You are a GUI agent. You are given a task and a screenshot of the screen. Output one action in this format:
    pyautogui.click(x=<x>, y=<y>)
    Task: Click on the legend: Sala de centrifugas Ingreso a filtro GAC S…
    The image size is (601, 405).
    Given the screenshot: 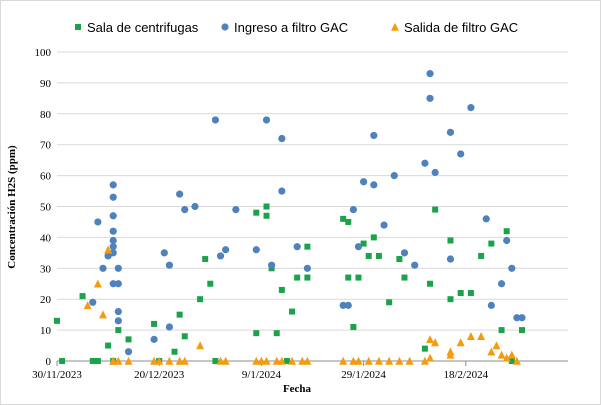 What is the action you would take?
    pyautogui.click(x=296, y=27)
    